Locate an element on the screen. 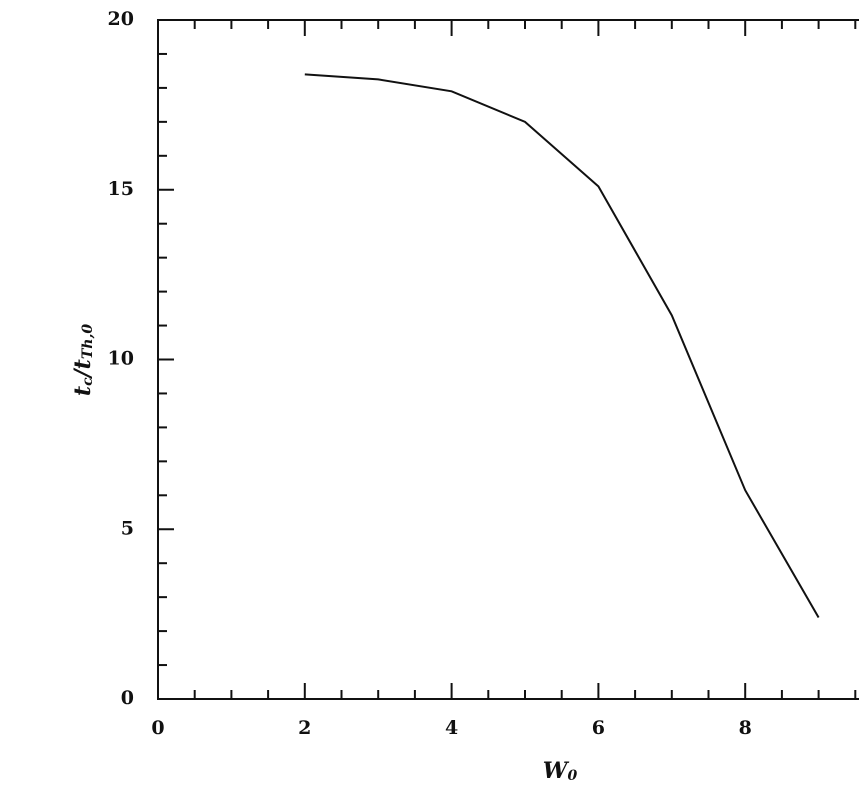 The height and width of the screenshot is (791, 859). y-tick-label: 5 is located at coordinates (127, 528).